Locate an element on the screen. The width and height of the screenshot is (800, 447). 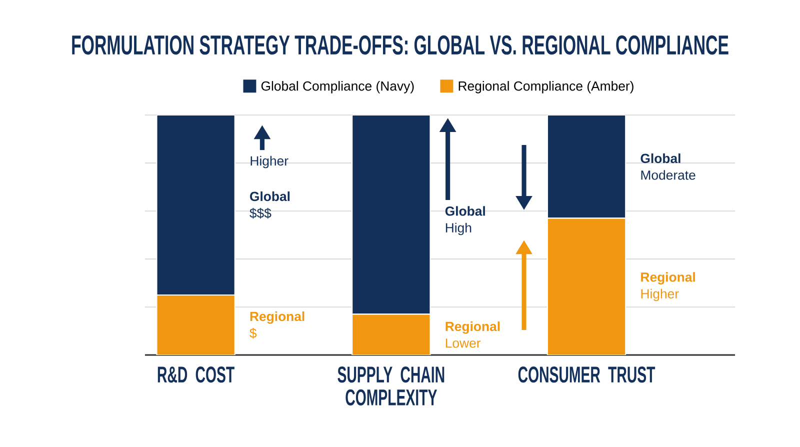
annotation: Global $$$ is located at coordinates (270, 205).